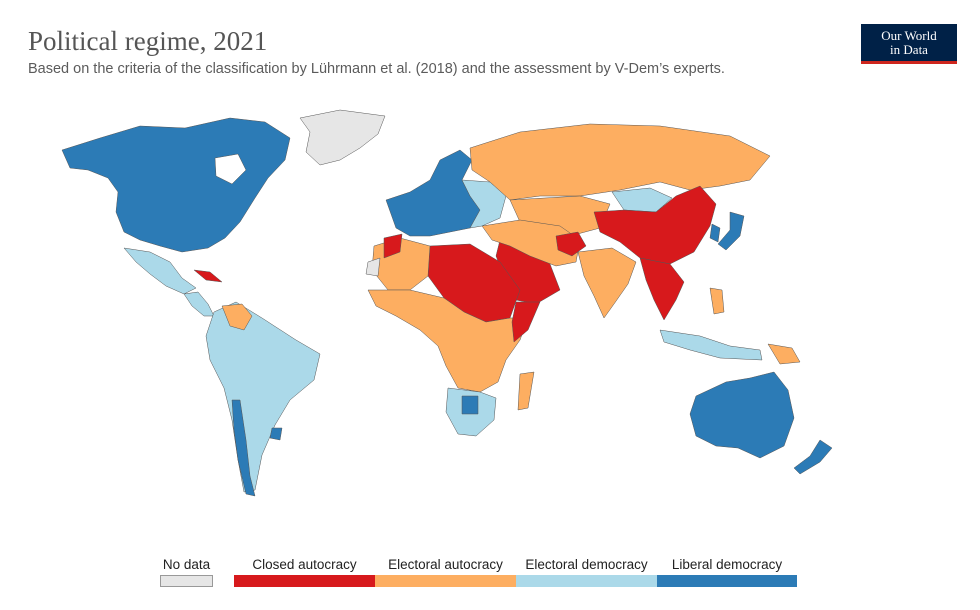  What do you see at coordinates (586, 581) in the screenshot?
I see `legend-swatch-electoral-democracy` at bounding box center [586, 581].